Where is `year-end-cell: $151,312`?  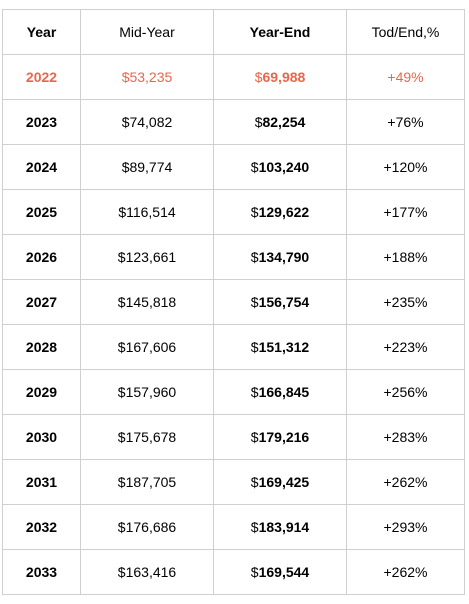 year-end-cell: $151,312 is located at coordinates (280, 347).